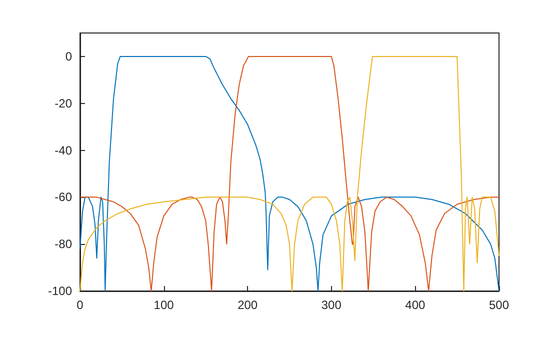  I want to click on x-tick-label: 200, so click(248, 305).